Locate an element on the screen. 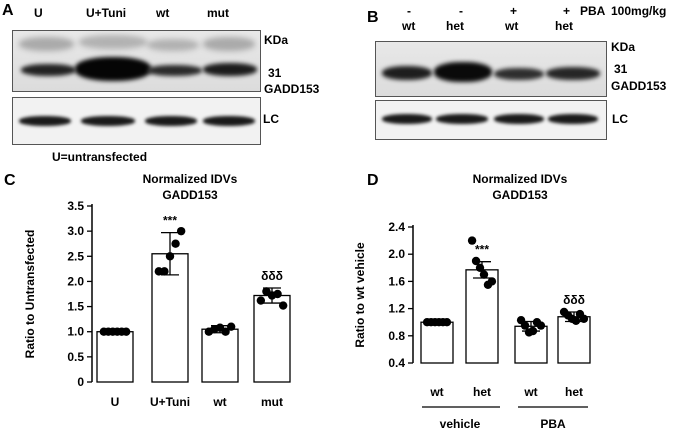 The image size is (675, 434). blot-b-lane-1: wt is located at coordinates (409, 26).